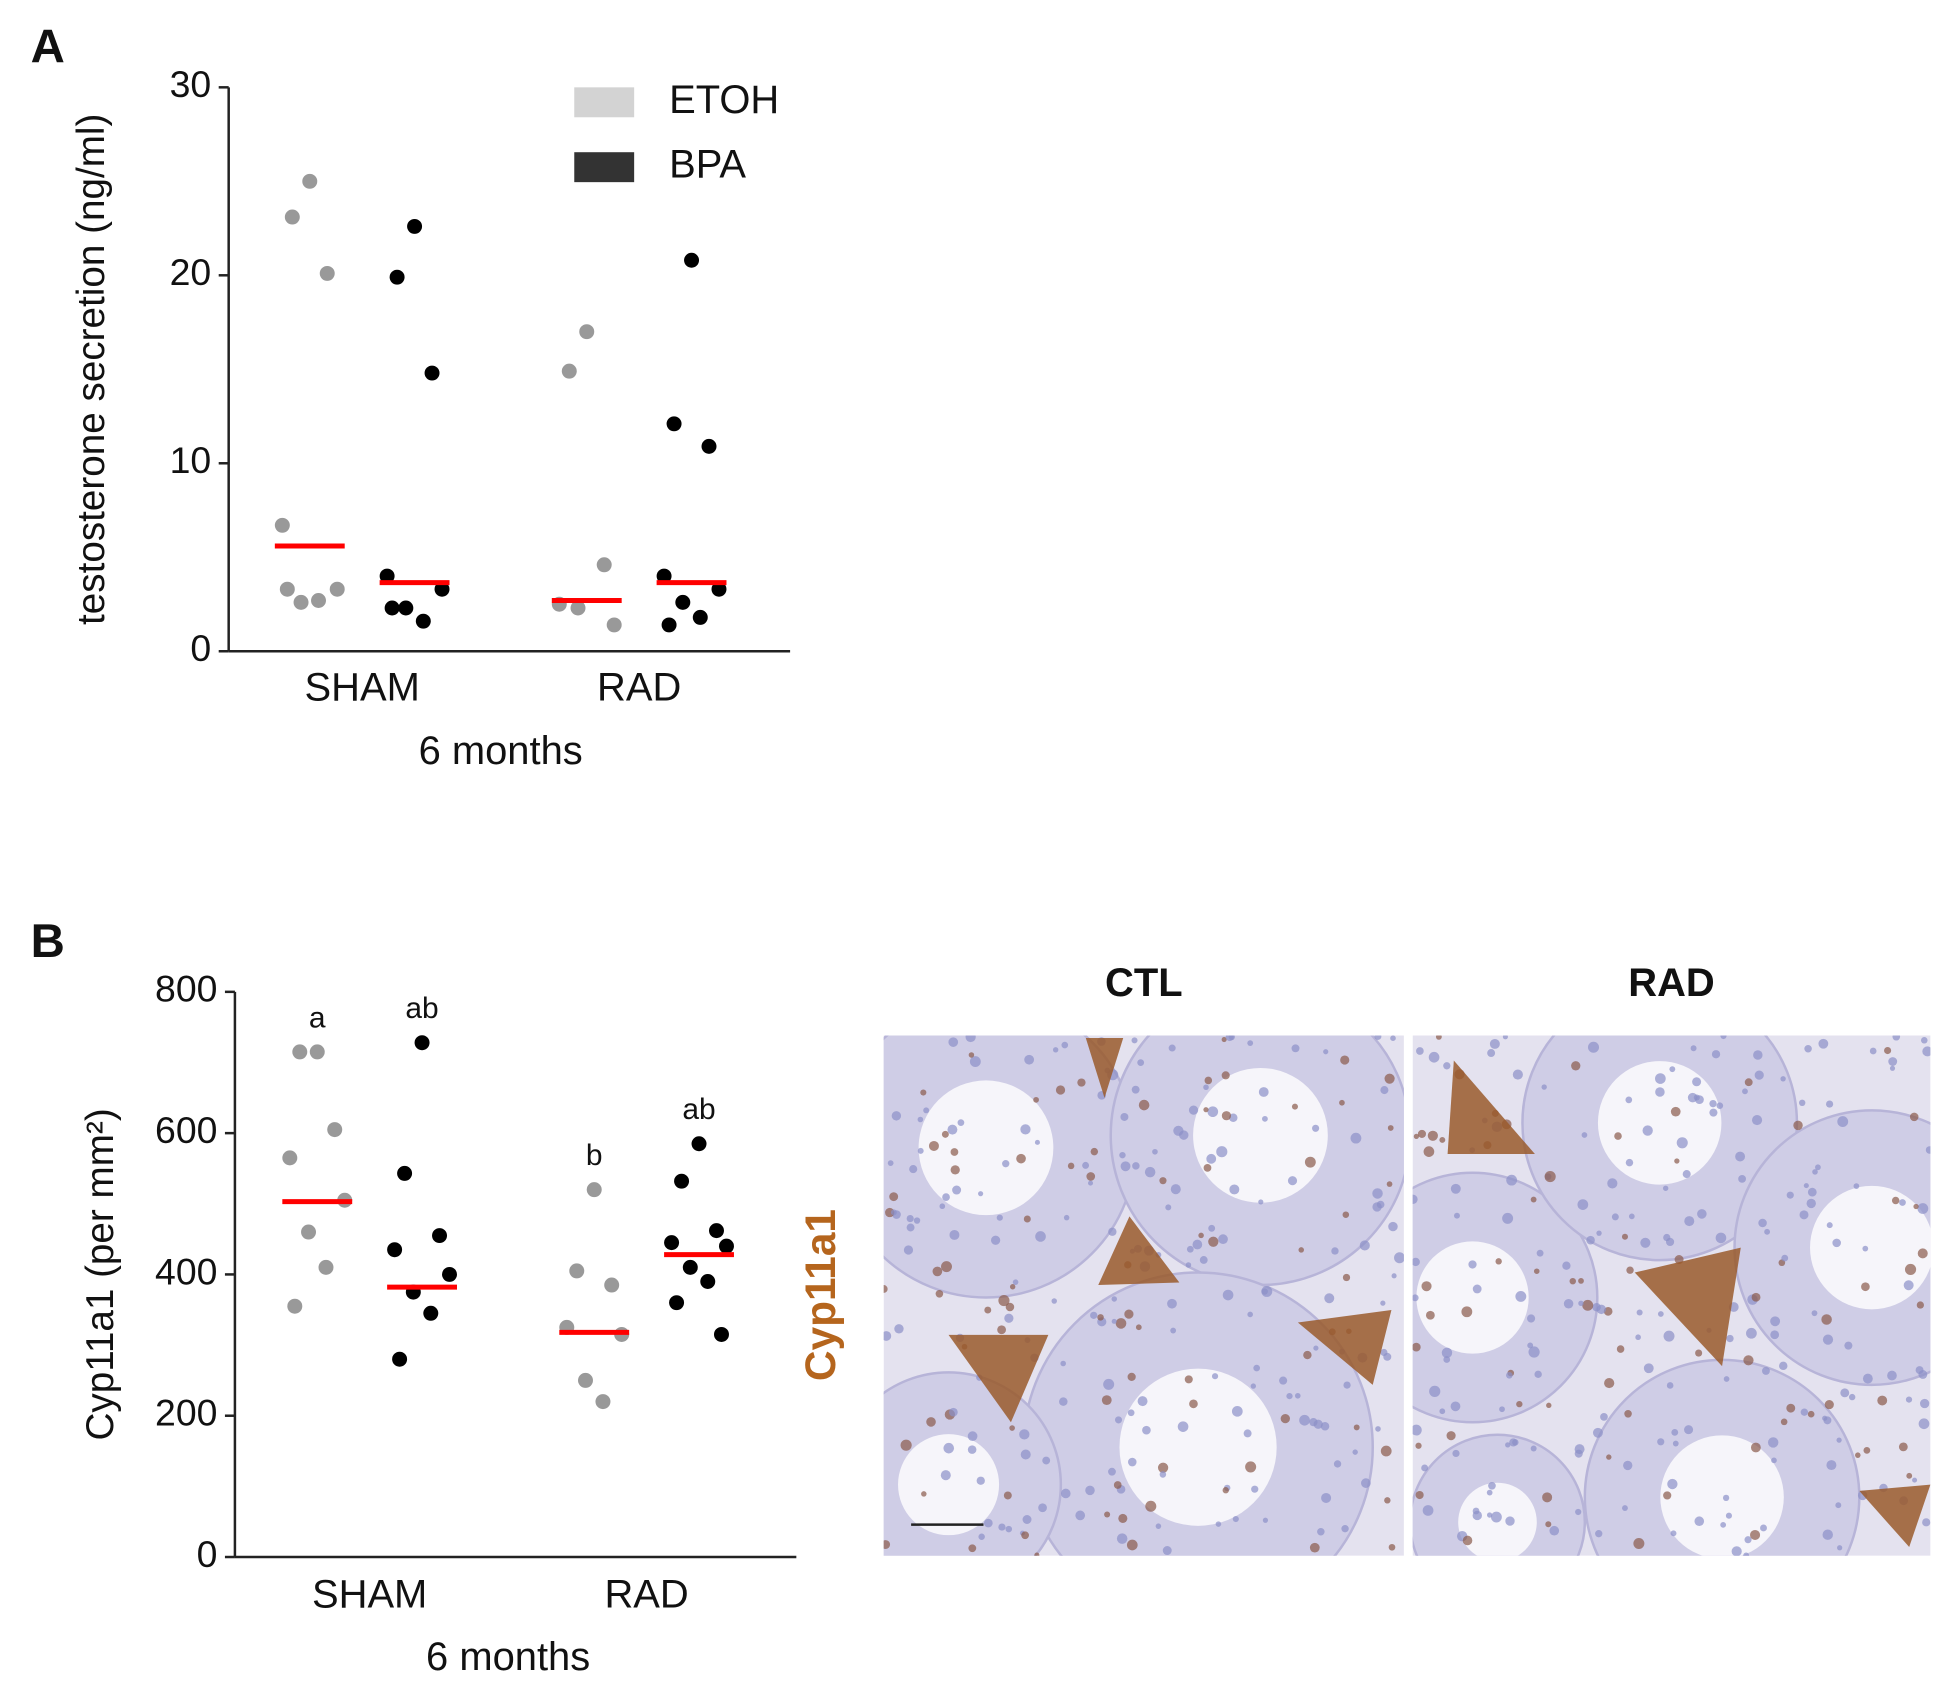 This screenshot has height=1693, width=1947. Describe the element at coordinates (698, 1109) in the screenshot. I see `significance-letter: ab` at that location.